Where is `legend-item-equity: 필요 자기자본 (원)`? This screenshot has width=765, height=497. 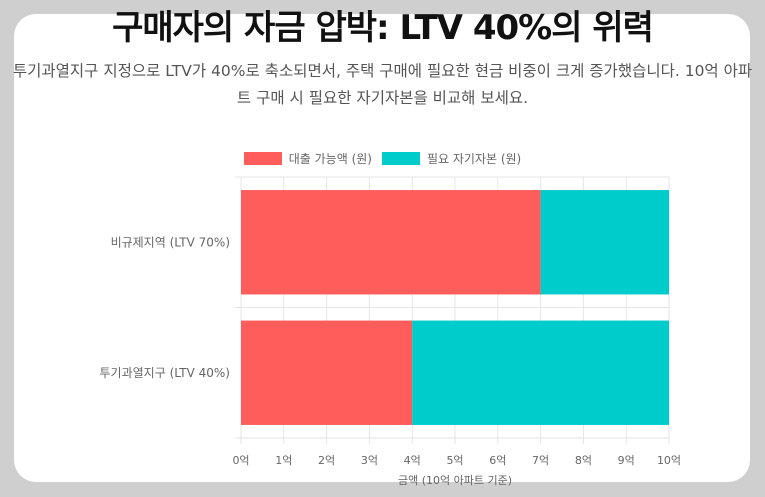
legend-item-equity: 필요 자기자본 (원) is located at coordinates (451, 158).